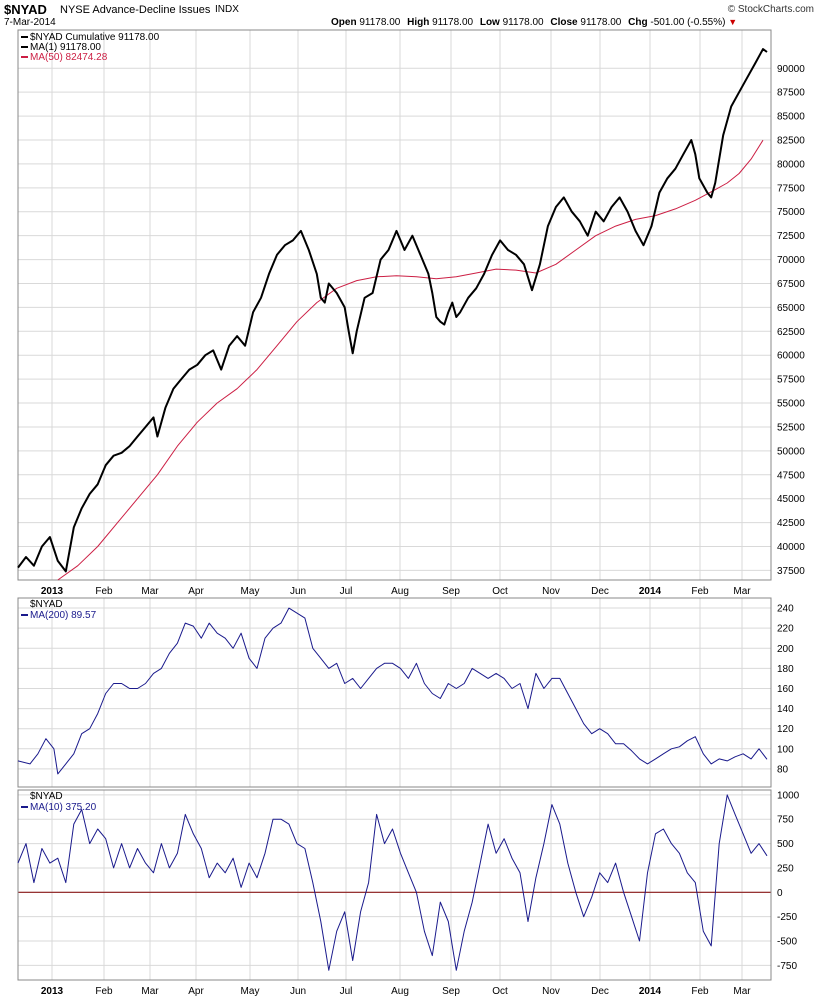 The width and height of the screenshot is (820, 1000). What do you see at coordinates (791, 188) in the screenshot?
I see `y-tick-label: 77500` at bounding box center [791, 188].